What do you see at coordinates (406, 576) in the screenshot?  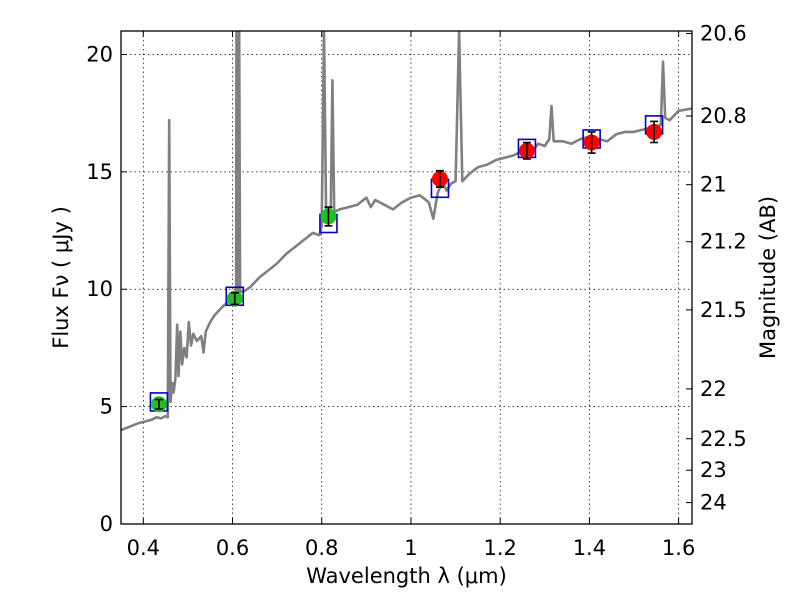 I see `x-axis-label: Wavelength λ (μm)` at bounding box center [406, 576].